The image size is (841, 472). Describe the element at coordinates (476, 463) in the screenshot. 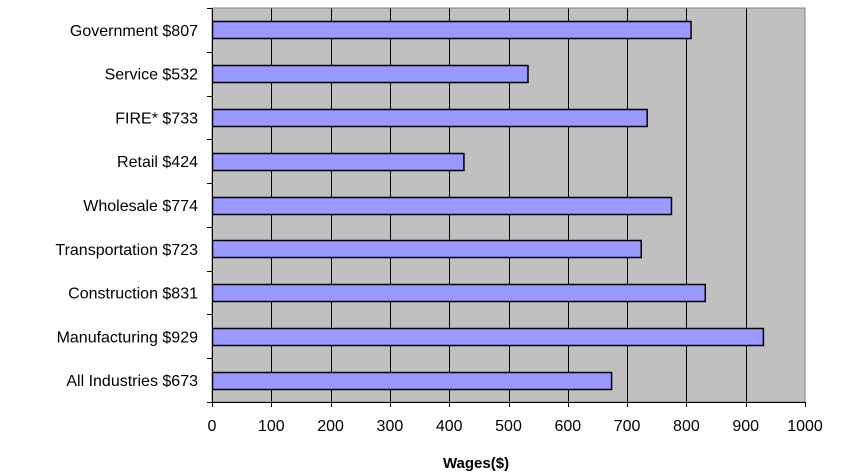

I see `x-axis-title: Wages($)` at that location.